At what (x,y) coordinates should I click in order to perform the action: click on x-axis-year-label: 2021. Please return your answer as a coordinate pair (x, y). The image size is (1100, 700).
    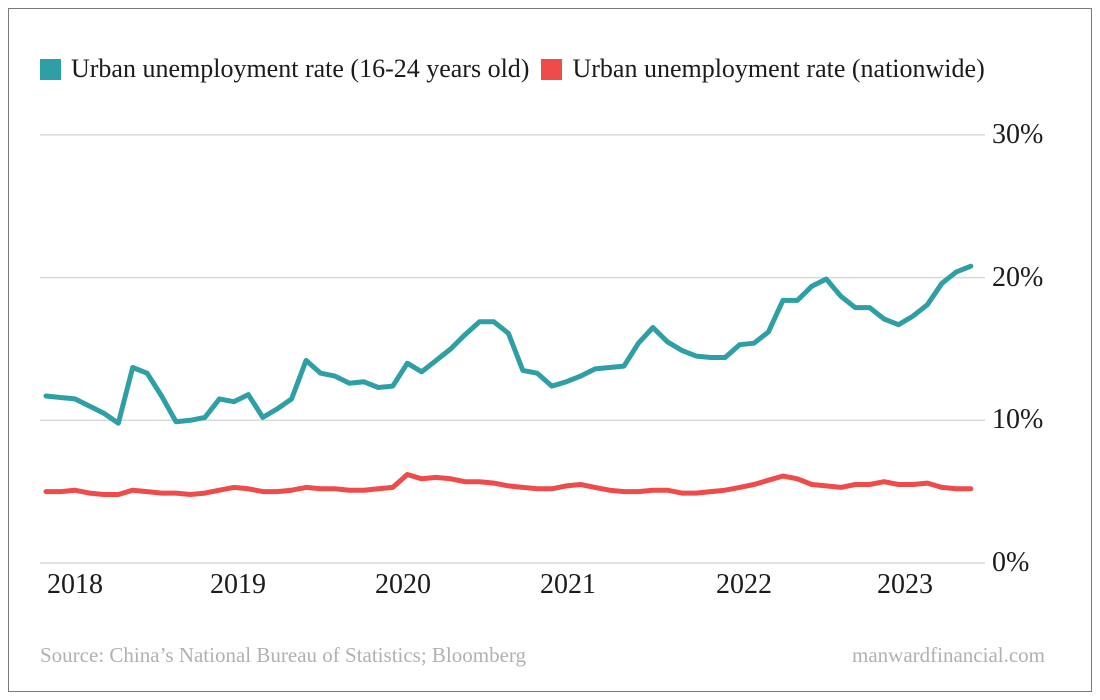
    Looking at the image, I should click on (568, 584).